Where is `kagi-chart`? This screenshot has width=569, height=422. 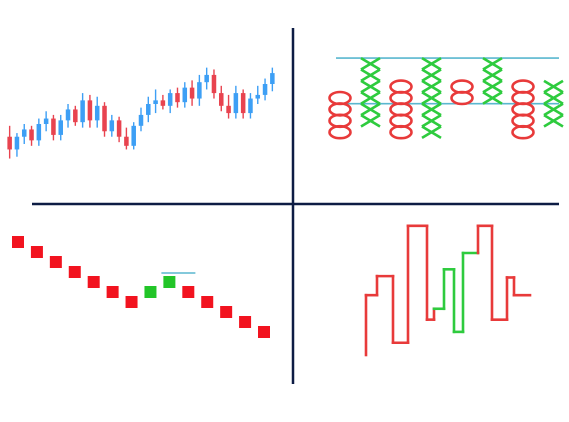 kagi-chart is located at coordinates (448, 290).